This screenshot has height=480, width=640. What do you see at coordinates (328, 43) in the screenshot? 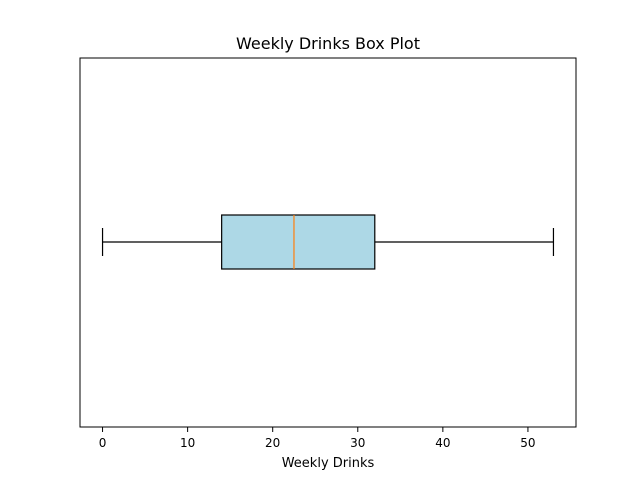
I see `chart-title: Weekly Drinks Box Plot` at bounding box center [328, 43].